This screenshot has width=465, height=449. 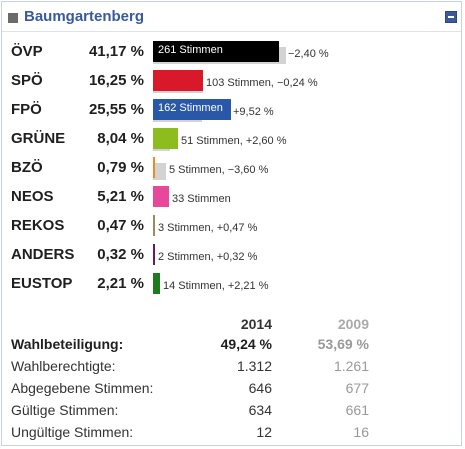 I want to click on party-percentage: 0,47 %, so click(x=120, y=225).